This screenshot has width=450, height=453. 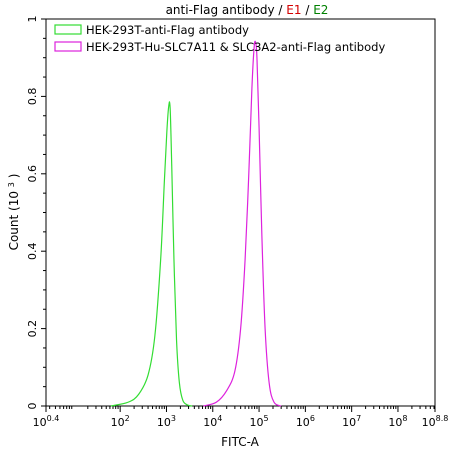 What do you see at coordinates (320, 10) in the screenshot?
I see `title-e2: E2` at bounding box center [320, 10].